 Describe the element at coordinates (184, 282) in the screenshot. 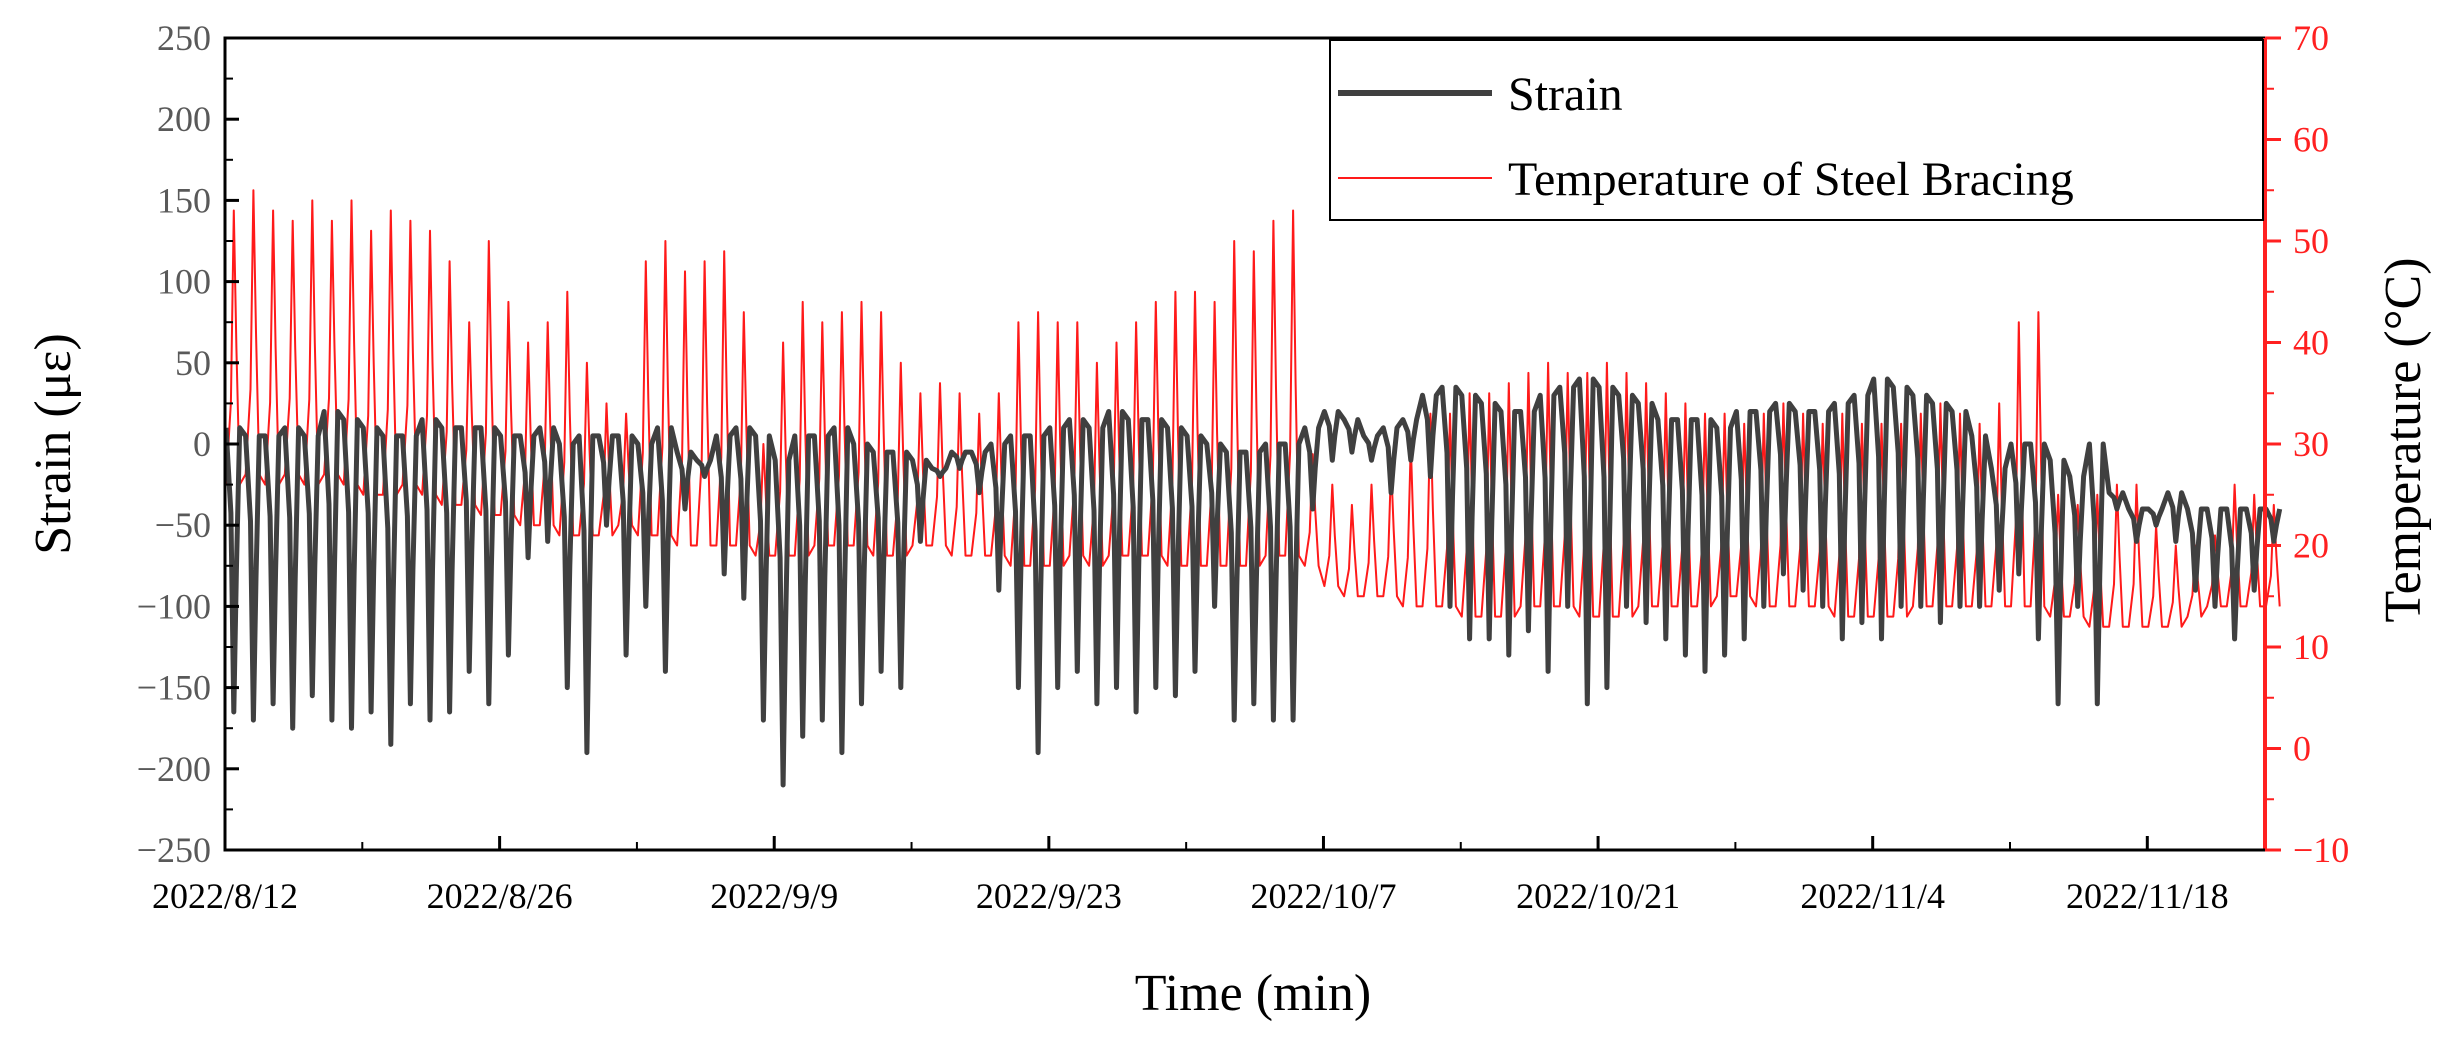

I see `left-tick-label: 100` at that location.